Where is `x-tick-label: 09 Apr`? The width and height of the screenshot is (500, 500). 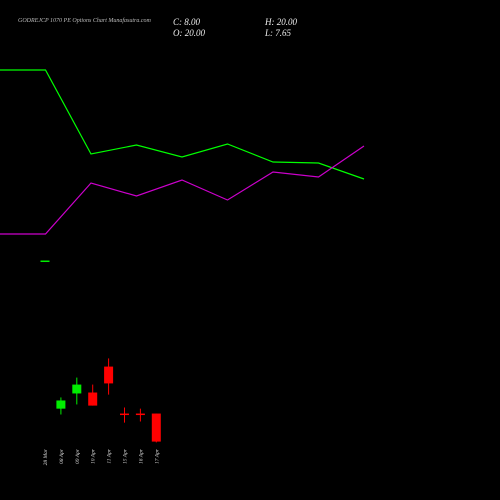 x-tick-label: 09 Apr is located at coordinates (78, 456).